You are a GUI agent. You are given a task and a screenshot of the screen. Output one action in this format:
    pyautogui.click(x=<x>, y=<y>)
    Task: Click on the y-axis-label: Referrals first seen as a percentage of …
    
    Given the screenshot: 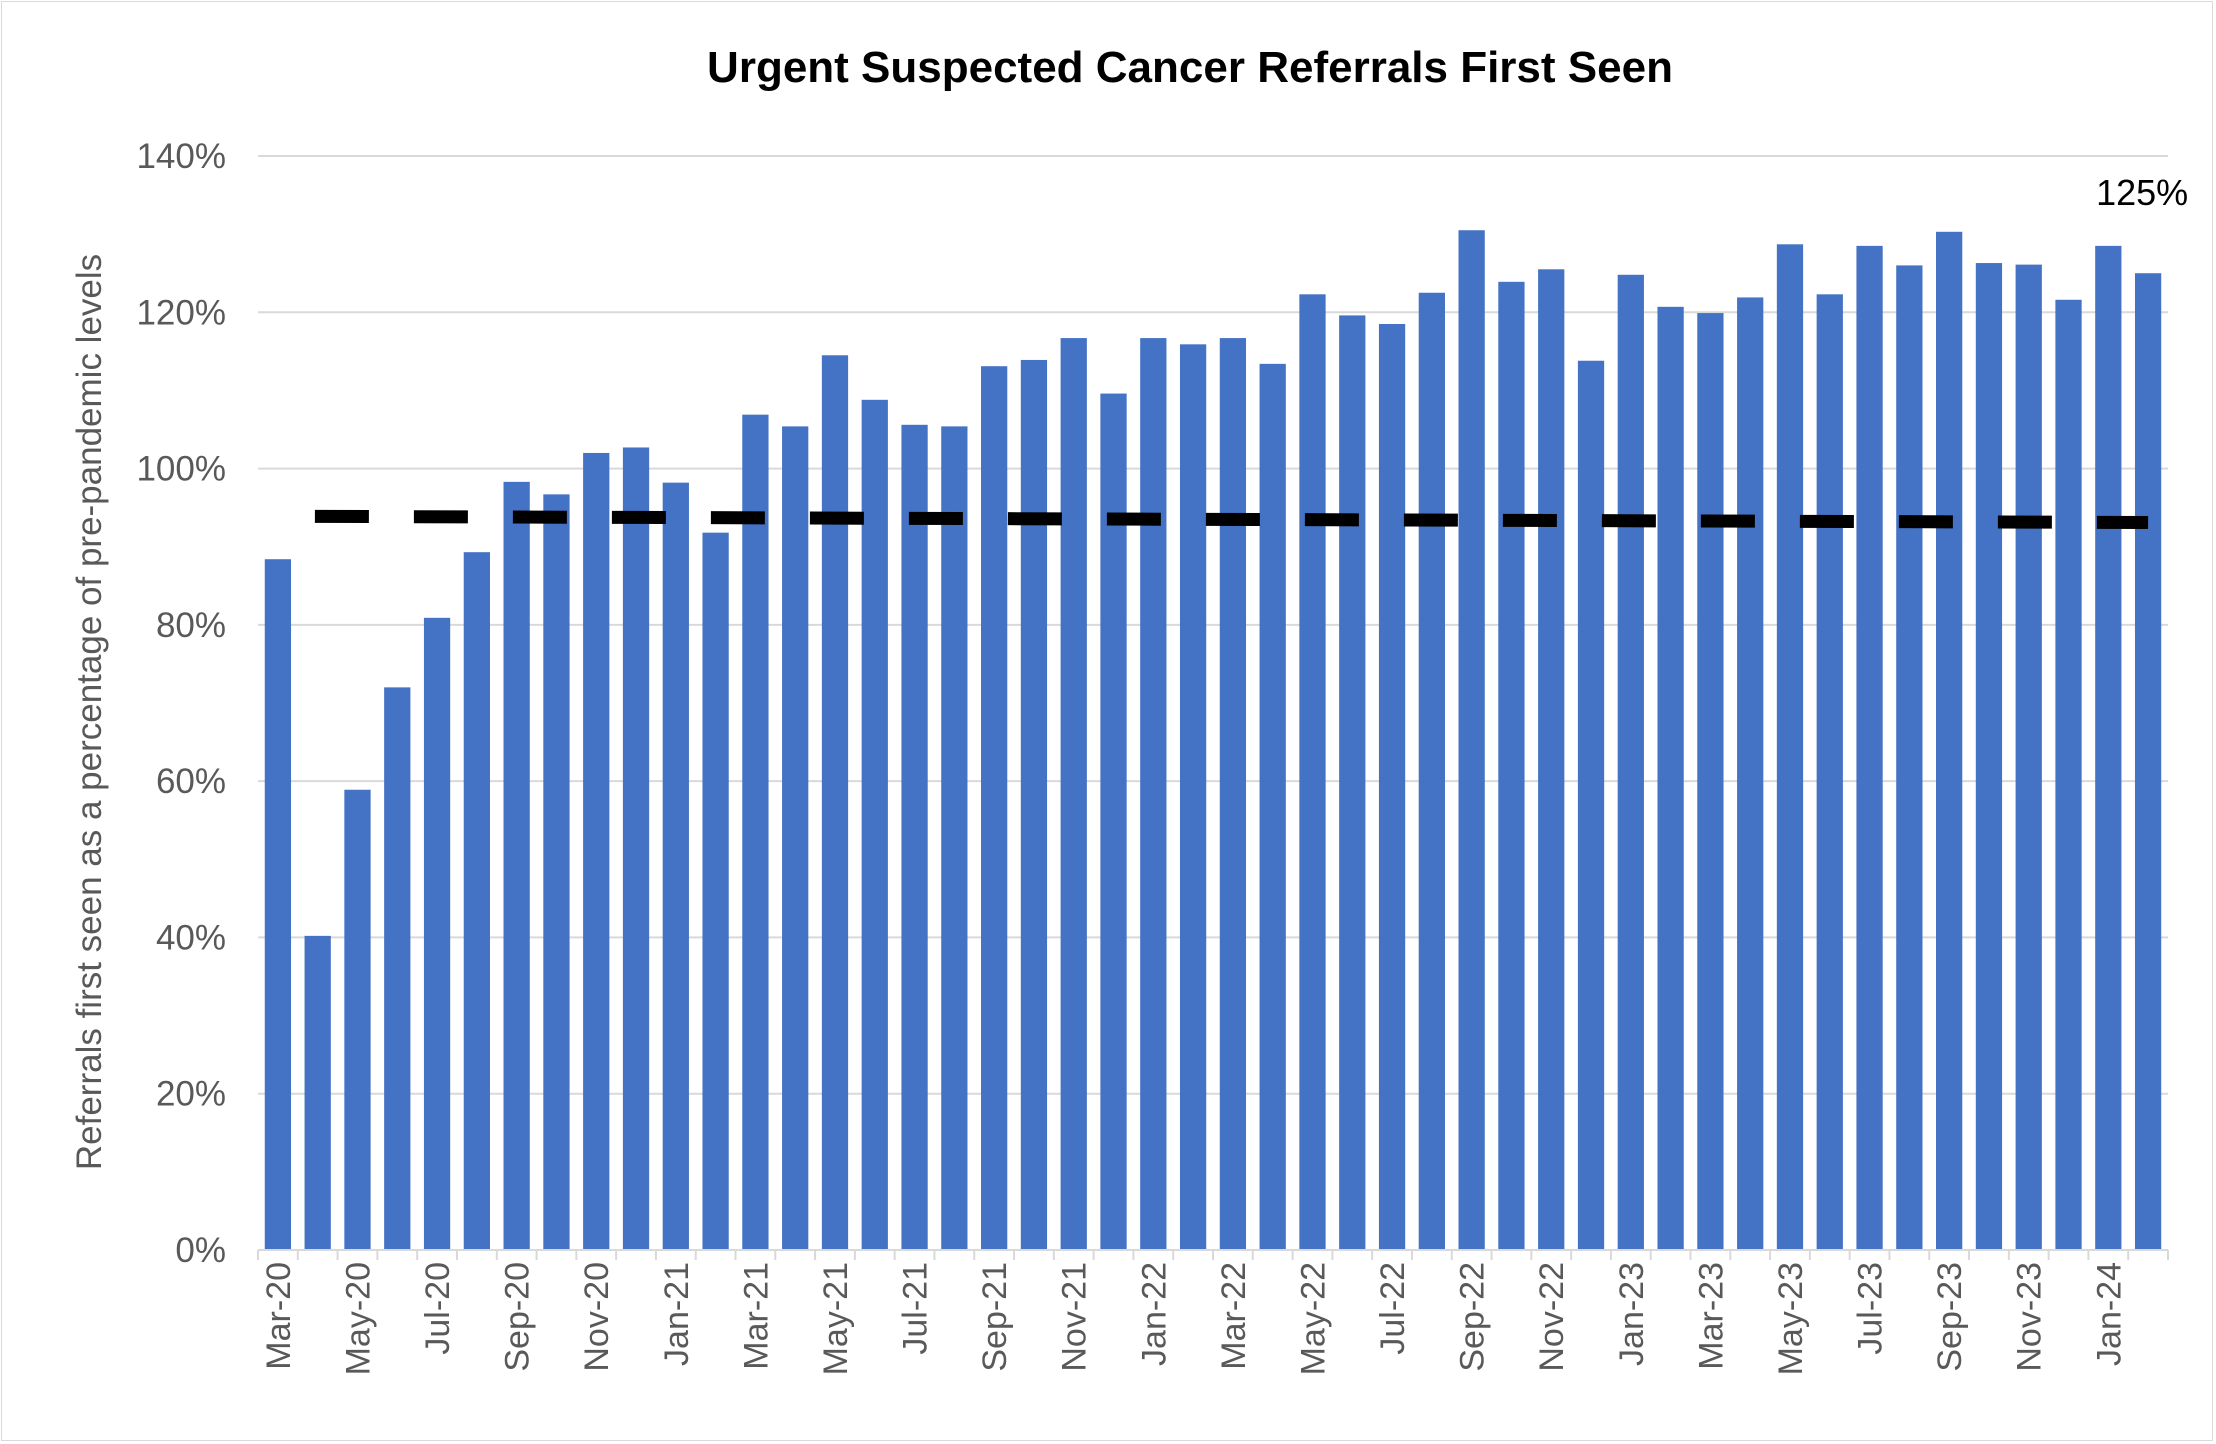 What is the action you would take?
    pyautogui.click(x=89, y=712)
    